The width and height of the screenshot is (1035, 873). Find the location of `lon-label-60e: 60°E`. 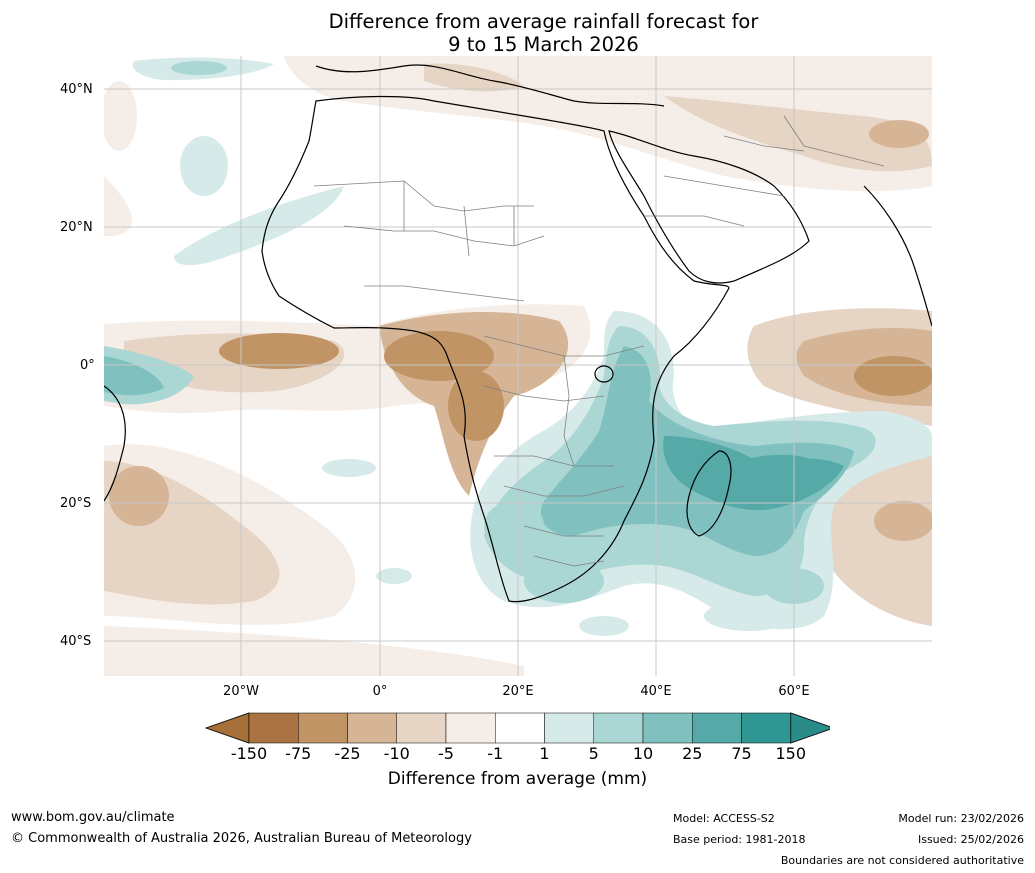

lon-label-60e: 60°E is located at coordinates (794, 691).